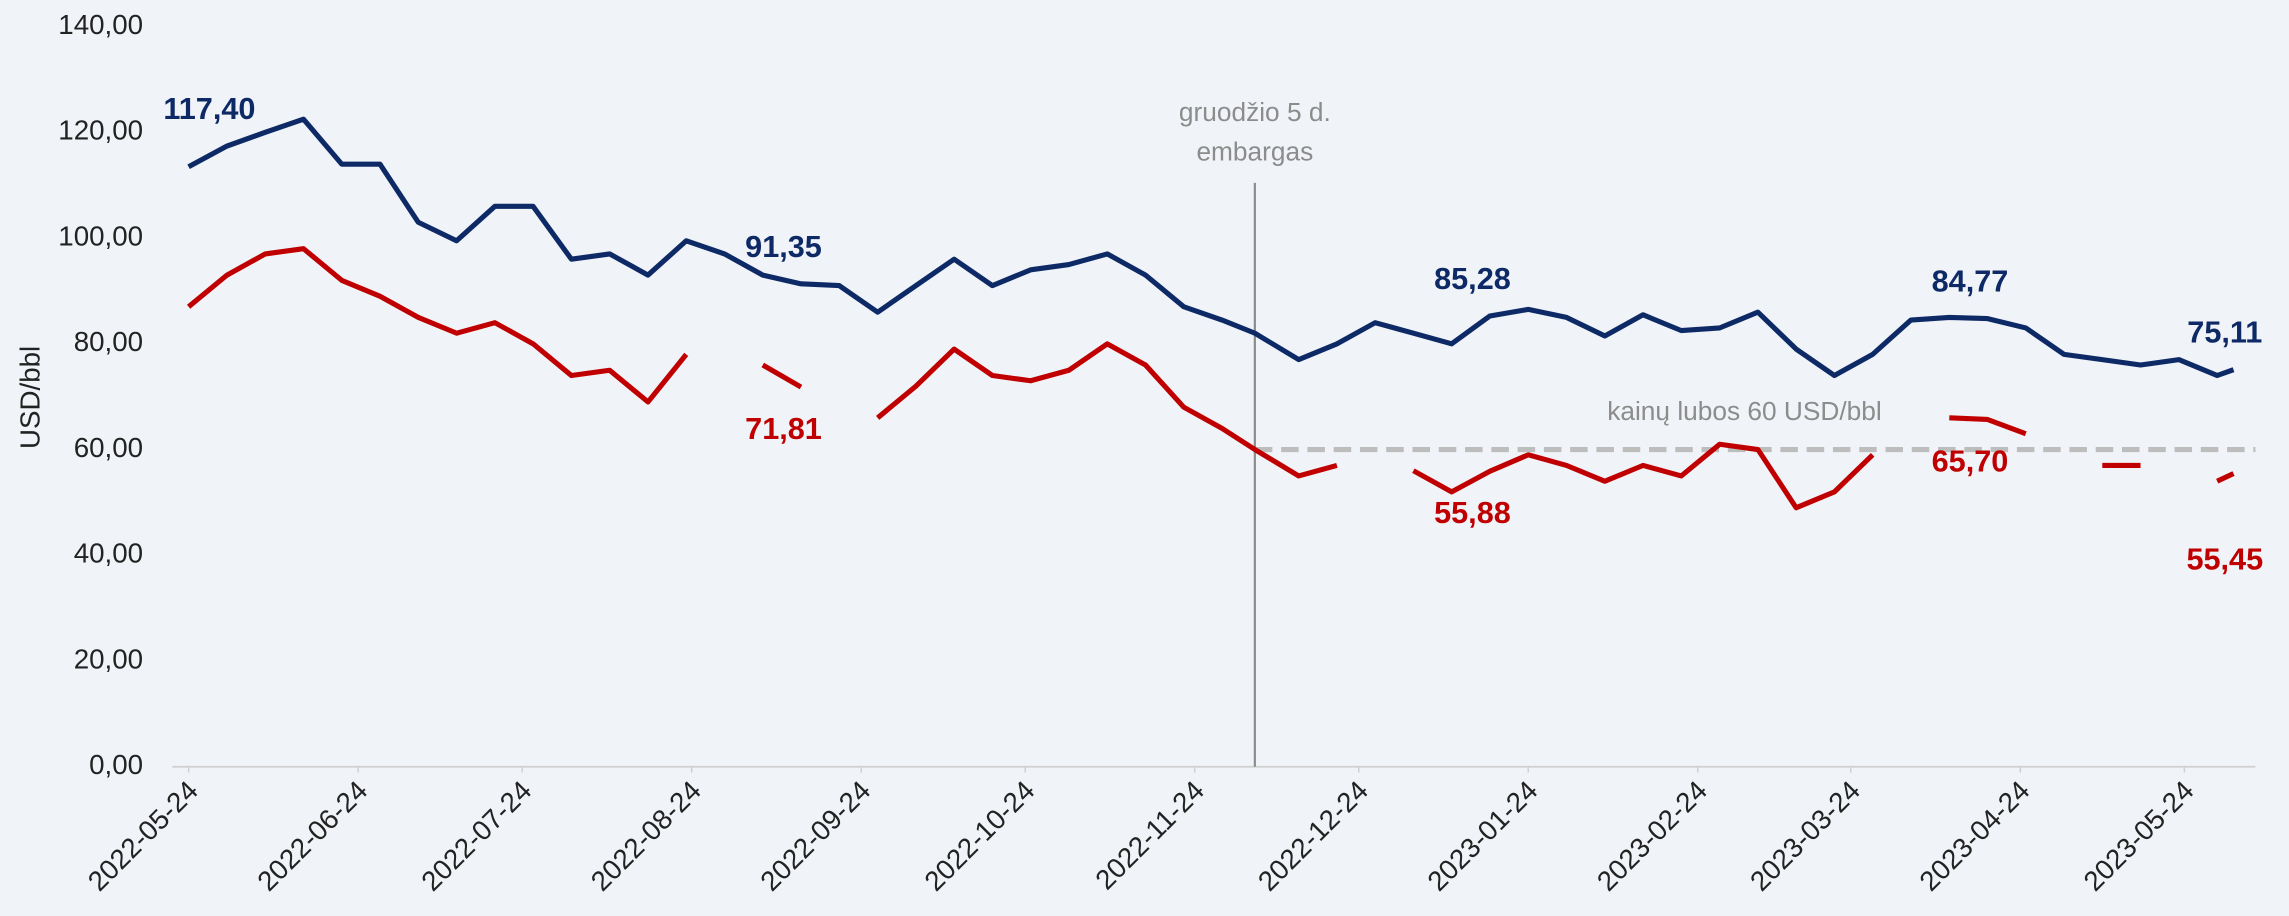 This screenshot has height=916, width=2289. I want to click on data-label: 65,70, so click(1970, 461).